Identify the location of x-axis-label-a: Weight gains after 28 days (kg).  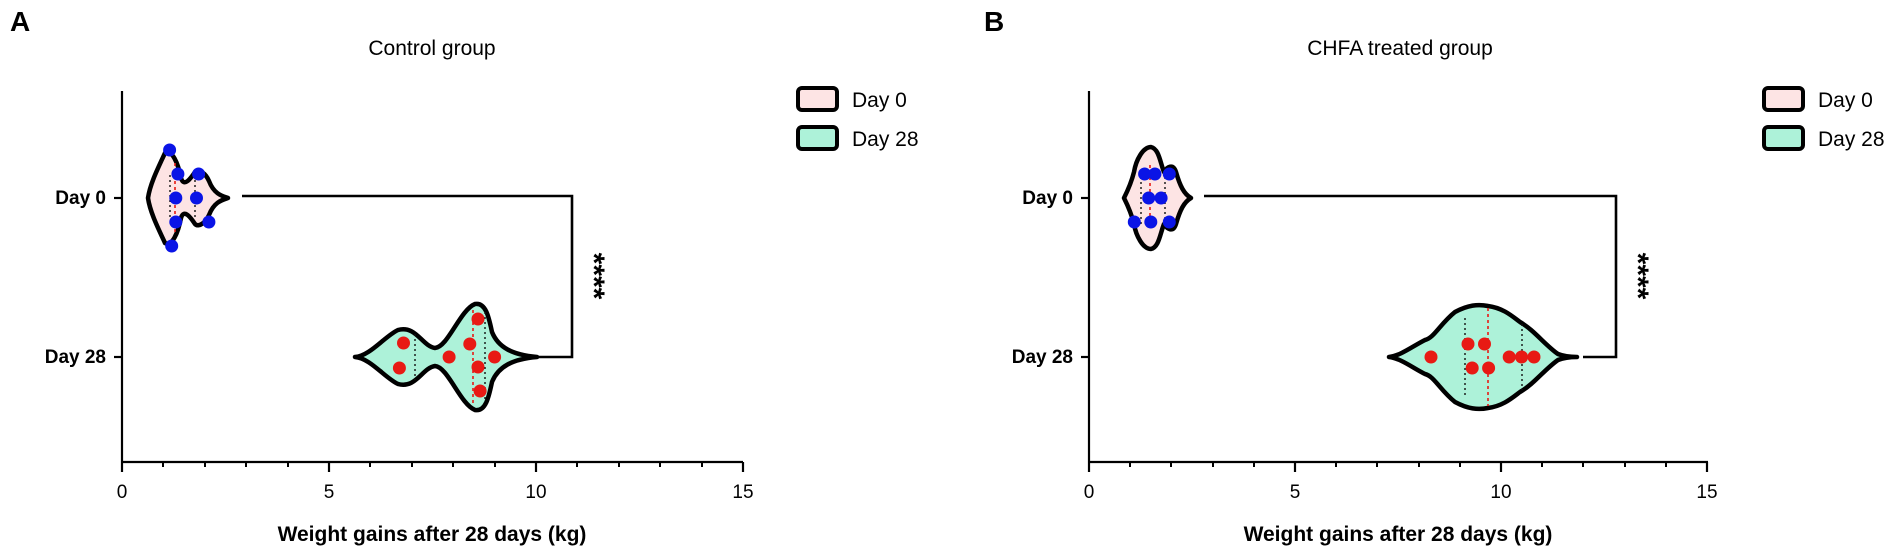
(432, 534).